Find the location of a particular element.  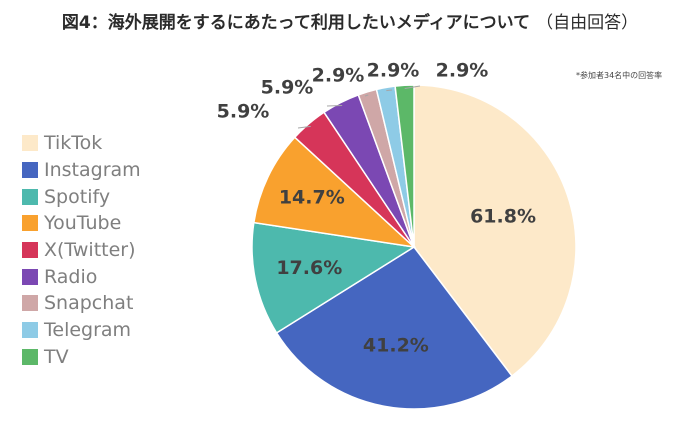

data-label-x-twitter-: 5.9% is located at coordinates (243, 112).